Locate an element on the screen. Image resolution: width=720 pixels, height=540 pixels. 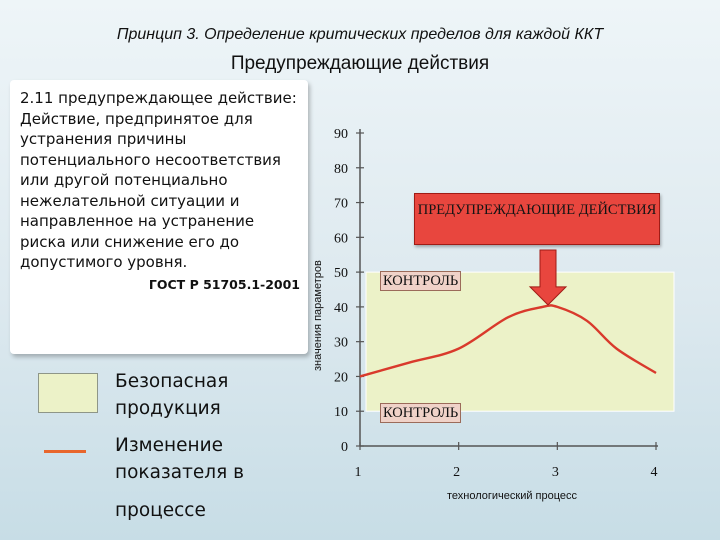
legend-safe-swatch is located at coordinates (68, 393).